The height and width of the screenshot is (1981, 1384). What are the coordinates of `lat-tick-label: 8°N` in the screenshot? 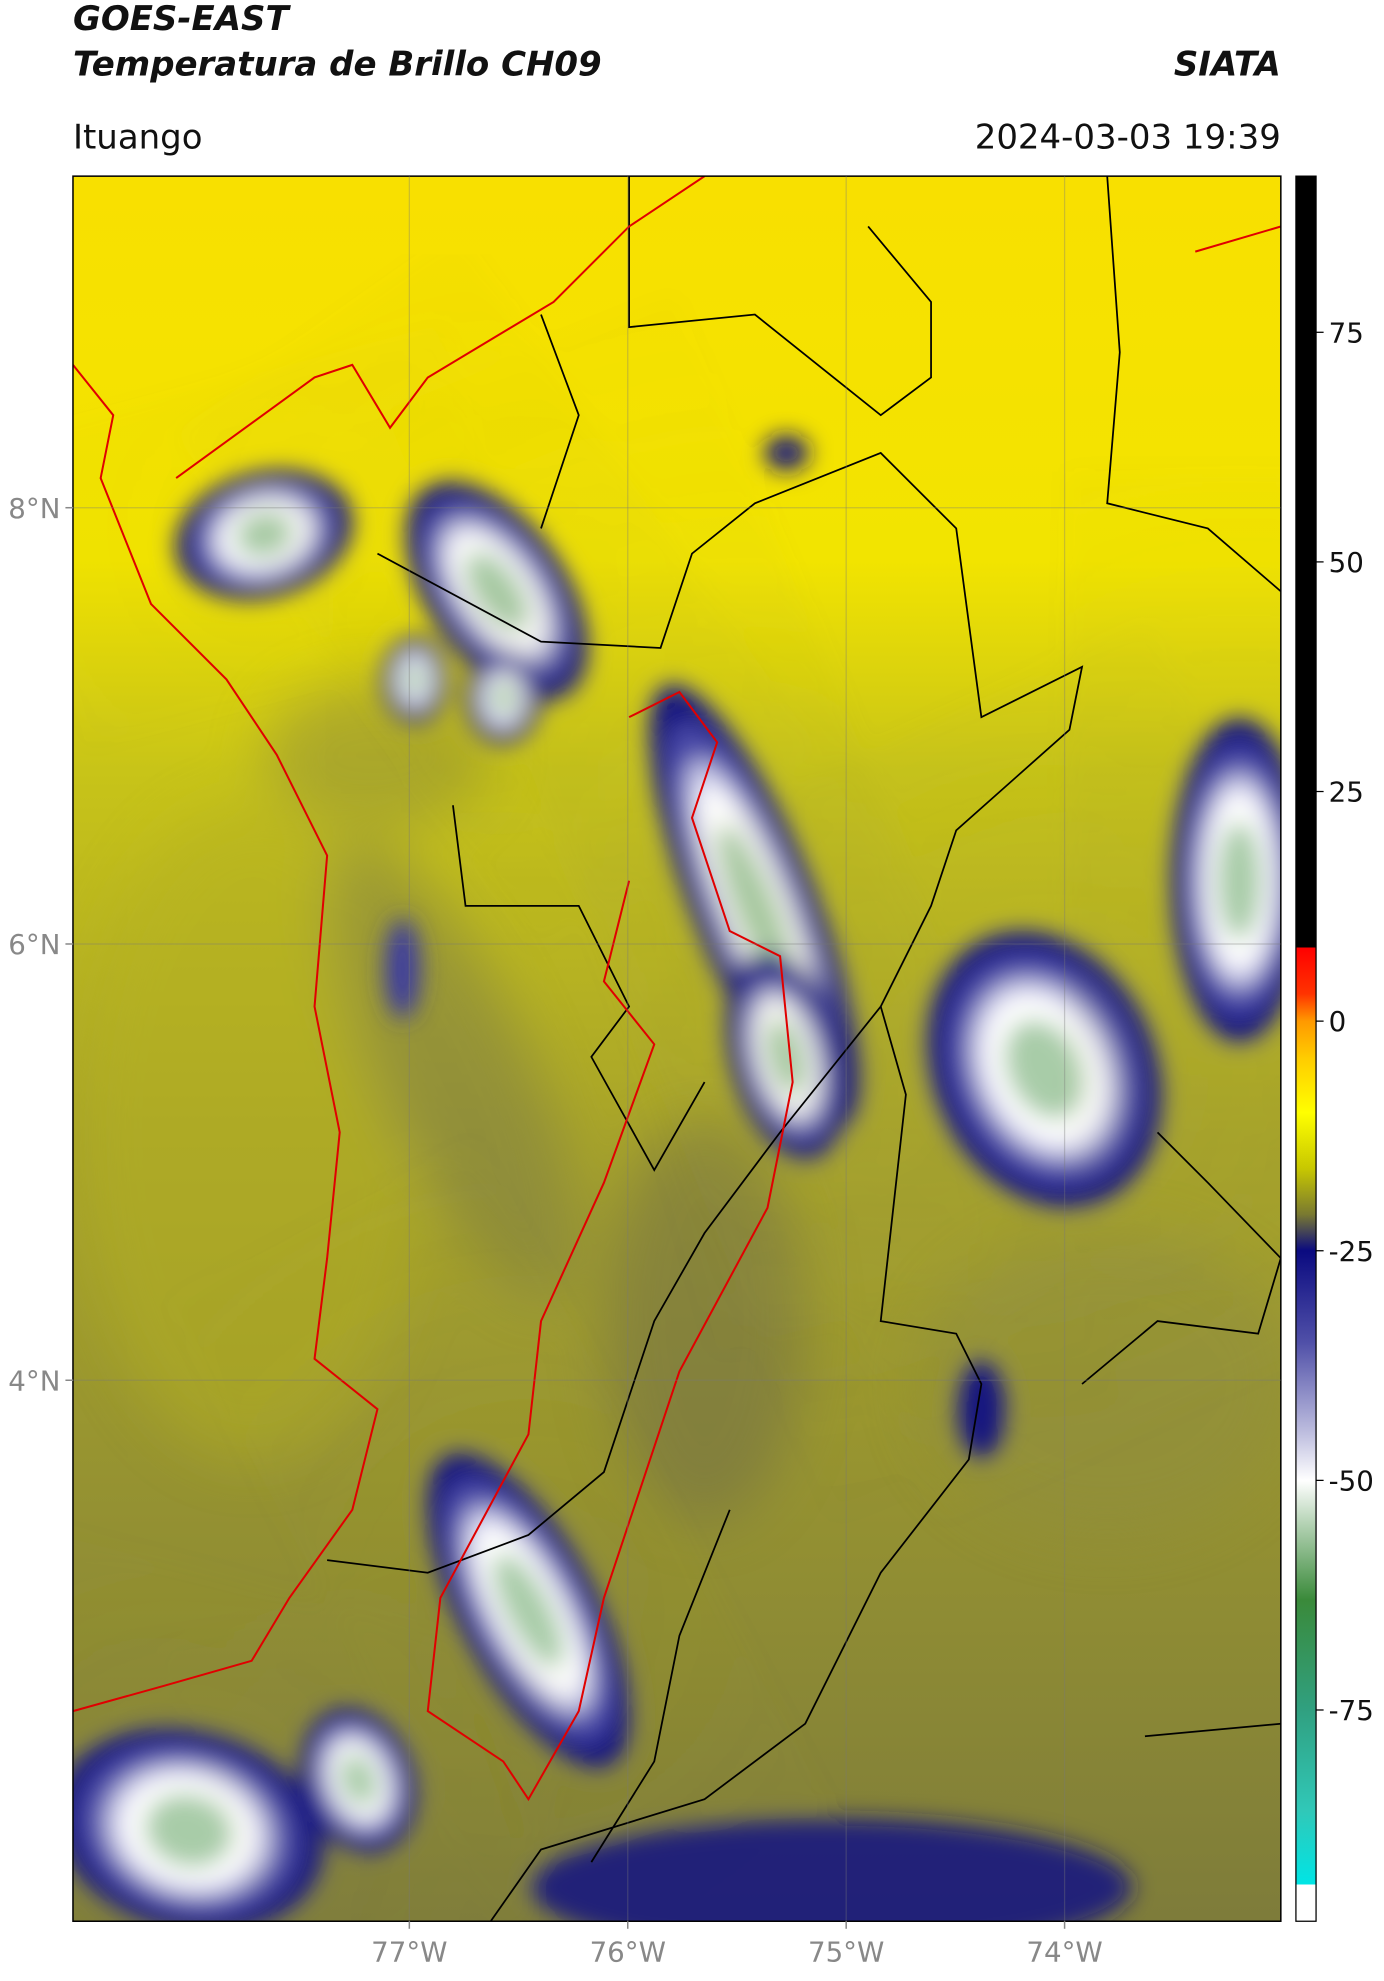 It's located at (34, 508).